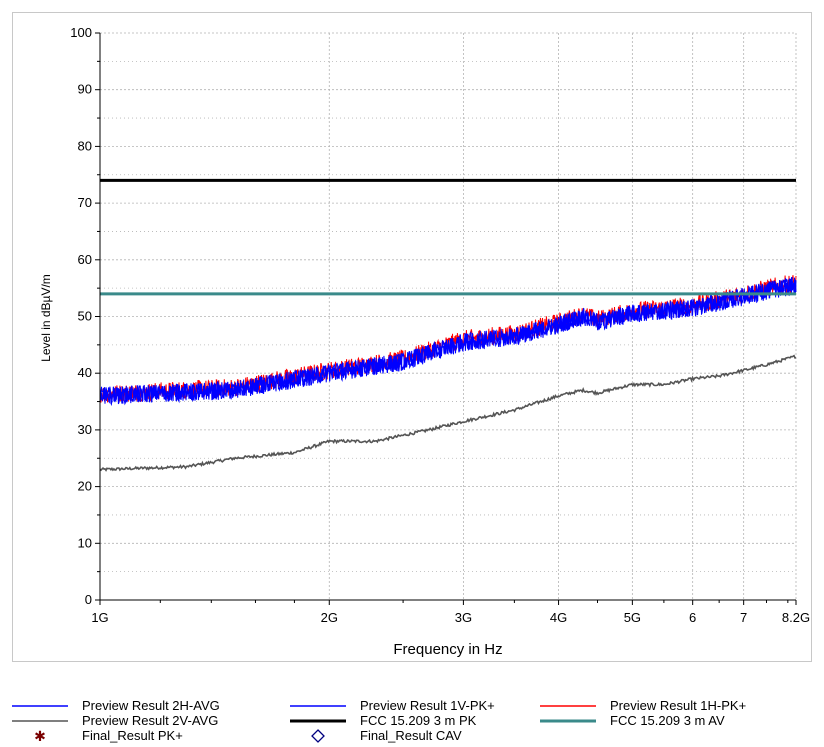 The image size is (824, 747). I want to click on legend-item: ✱ Final_Result PK+, so click(108, 736).